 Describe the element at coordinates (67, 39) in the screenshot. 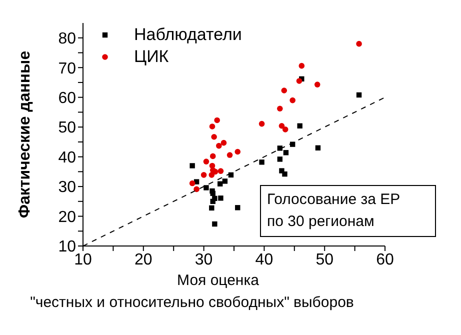

I see `y-tick-label: 80` at that location.